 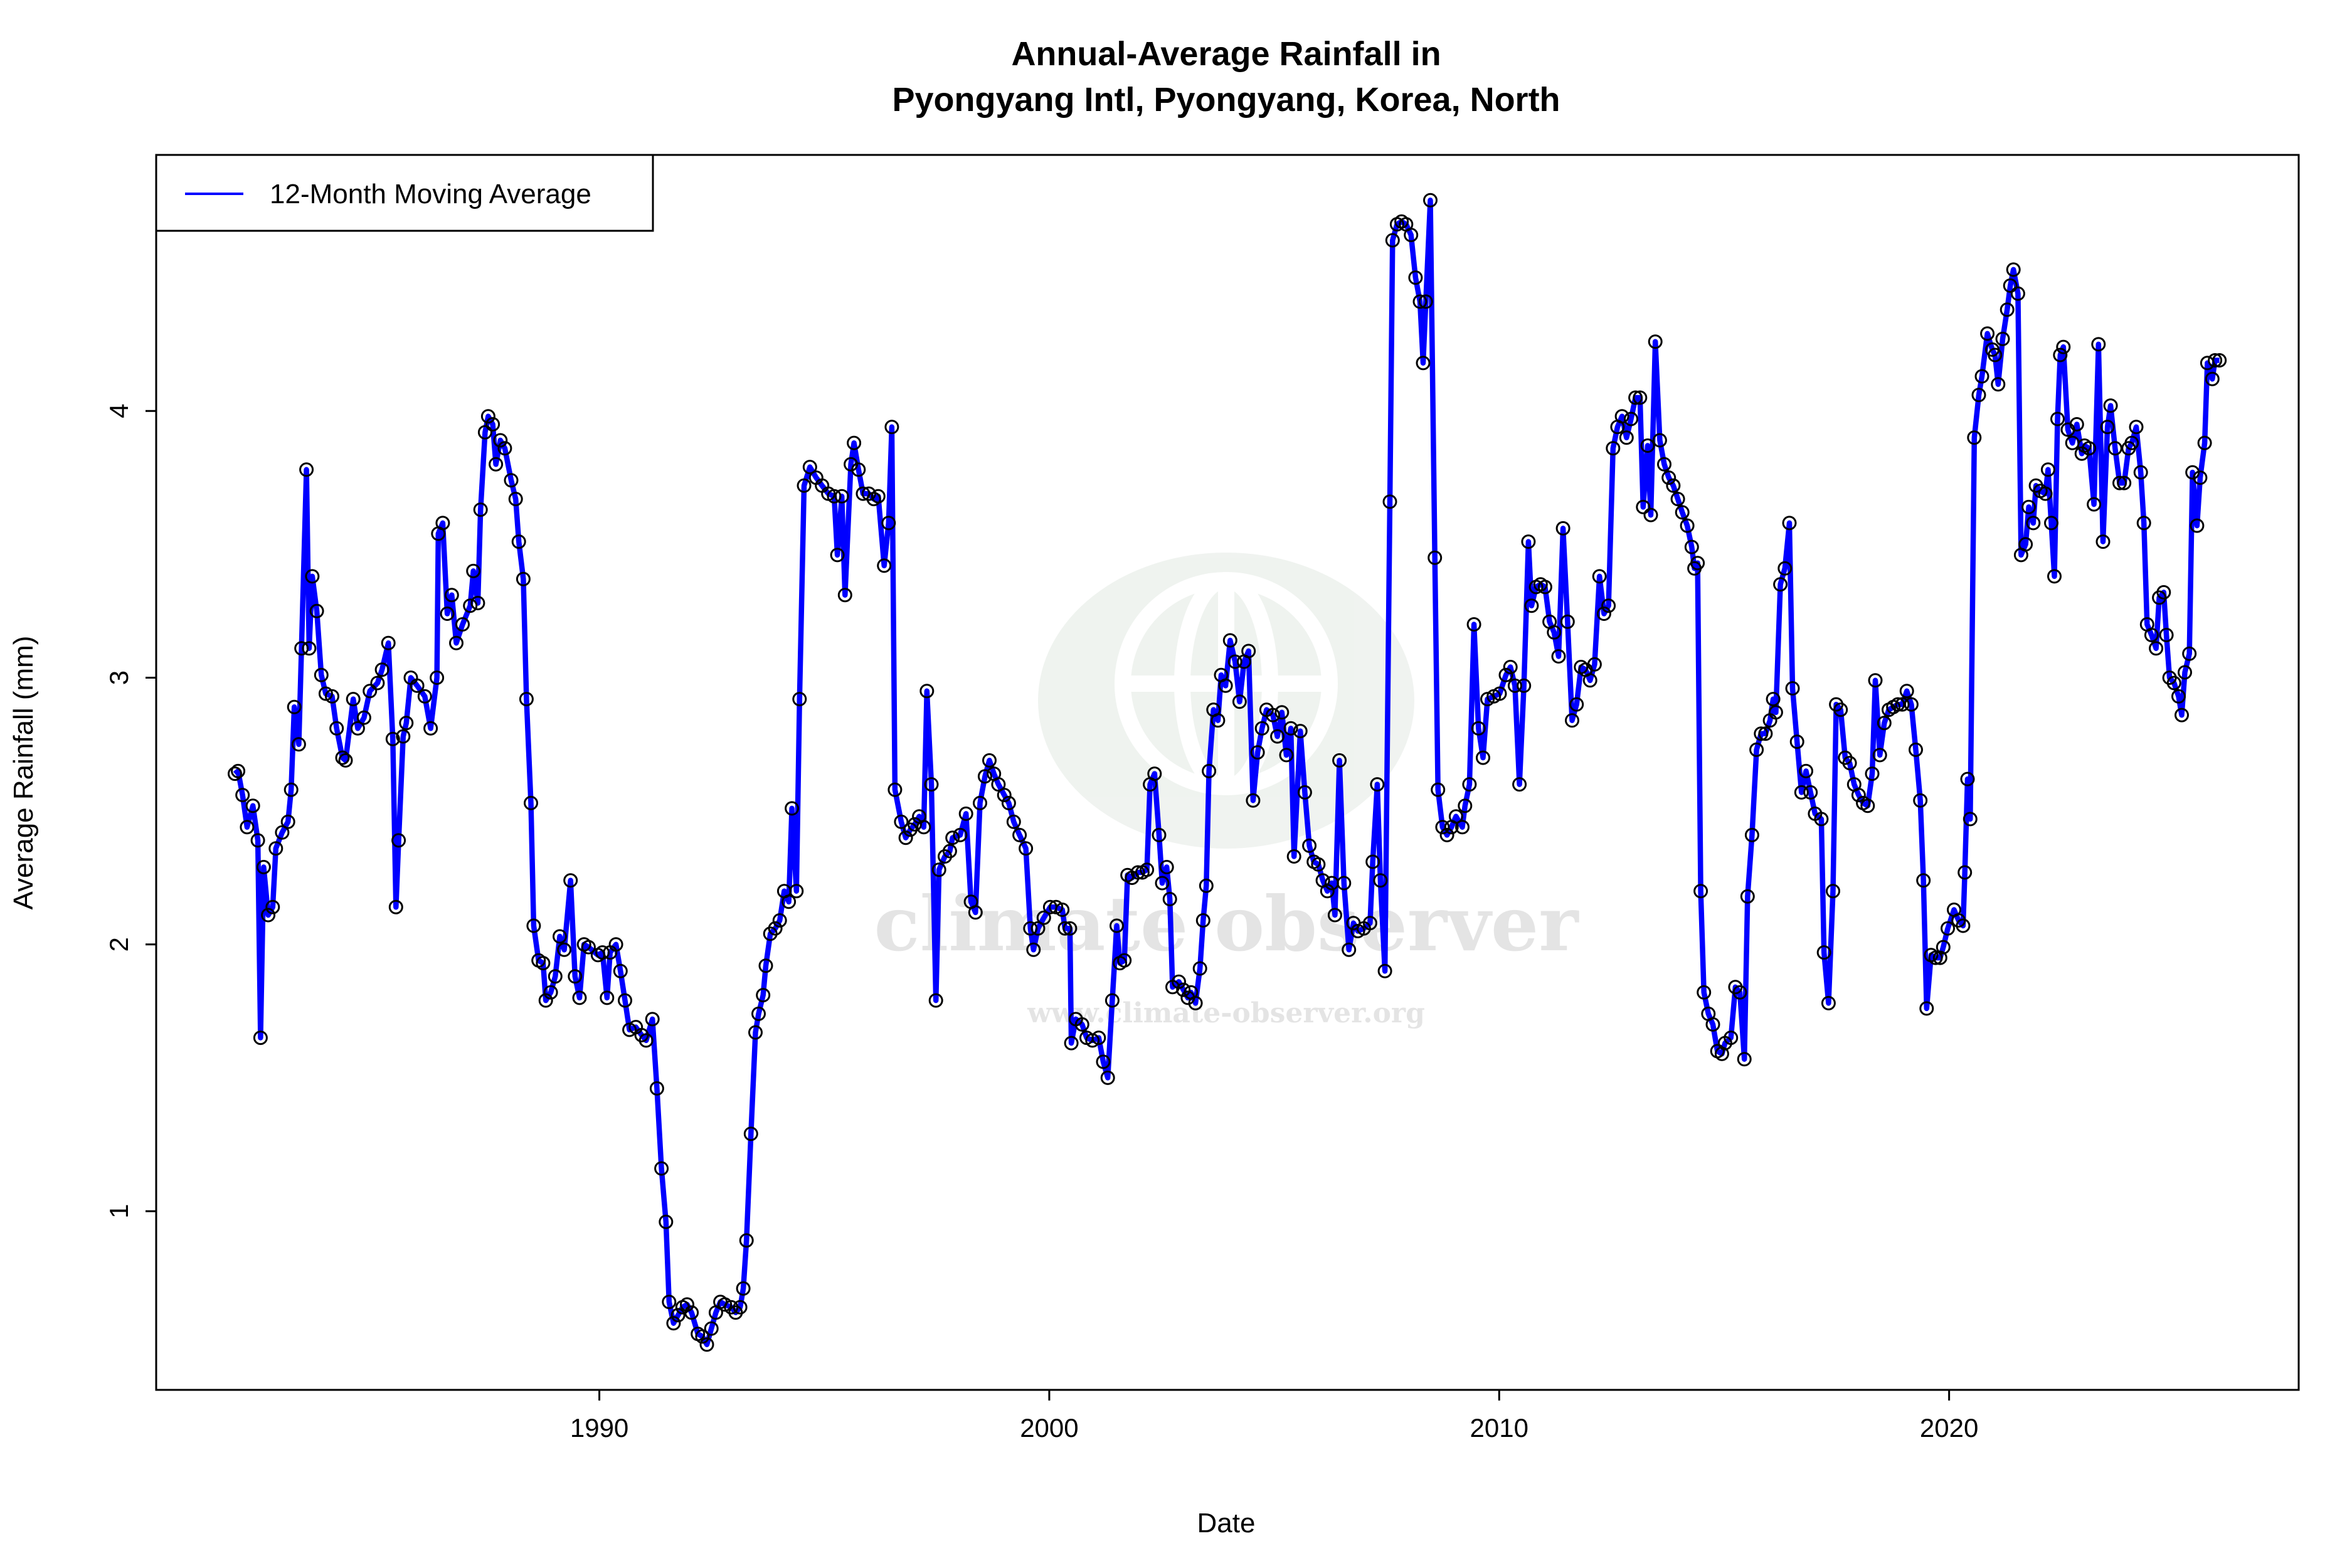 I want to click on x-tick-label: 2020, so click(x=1949, y=1428).